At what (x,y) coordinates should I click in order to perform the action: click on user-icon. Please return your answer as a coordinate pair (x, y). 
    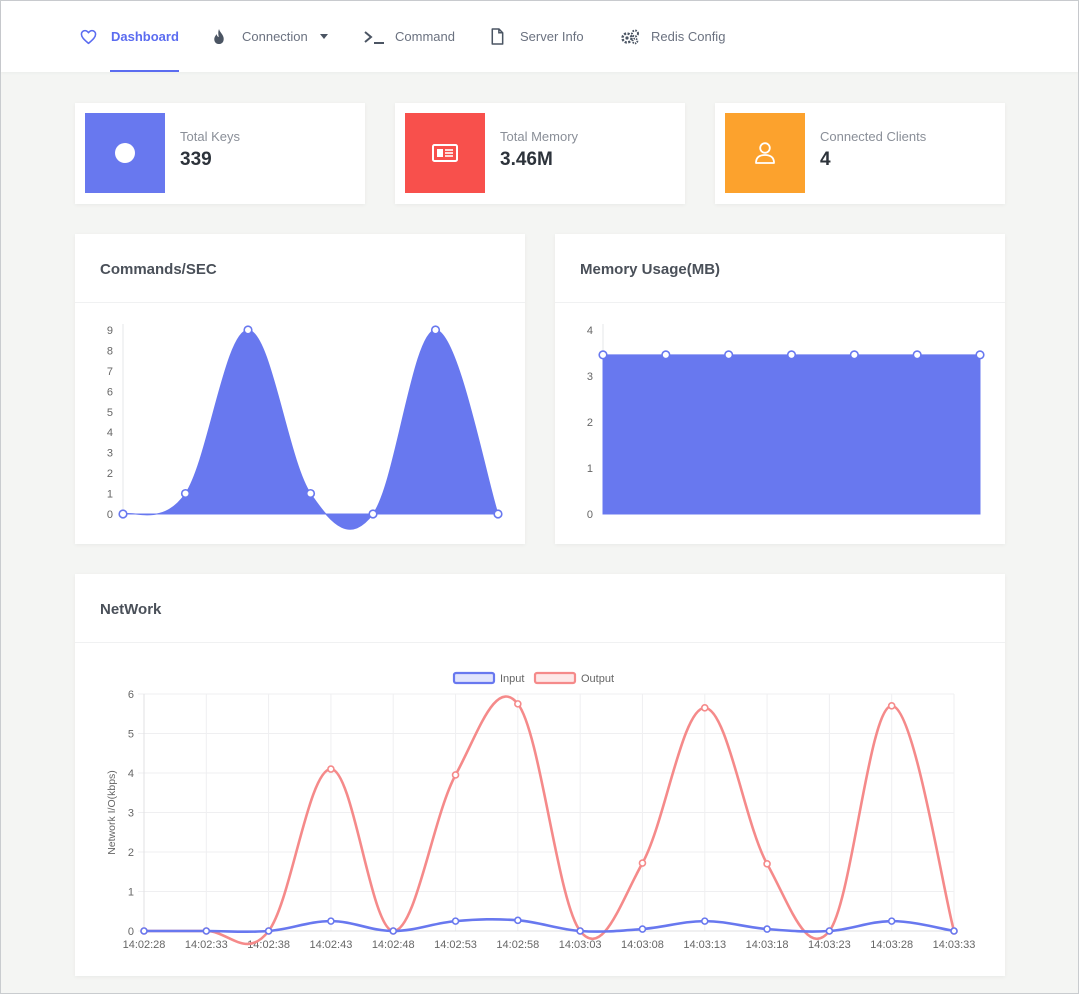
    Looking at the image, I should click on (765, 153).